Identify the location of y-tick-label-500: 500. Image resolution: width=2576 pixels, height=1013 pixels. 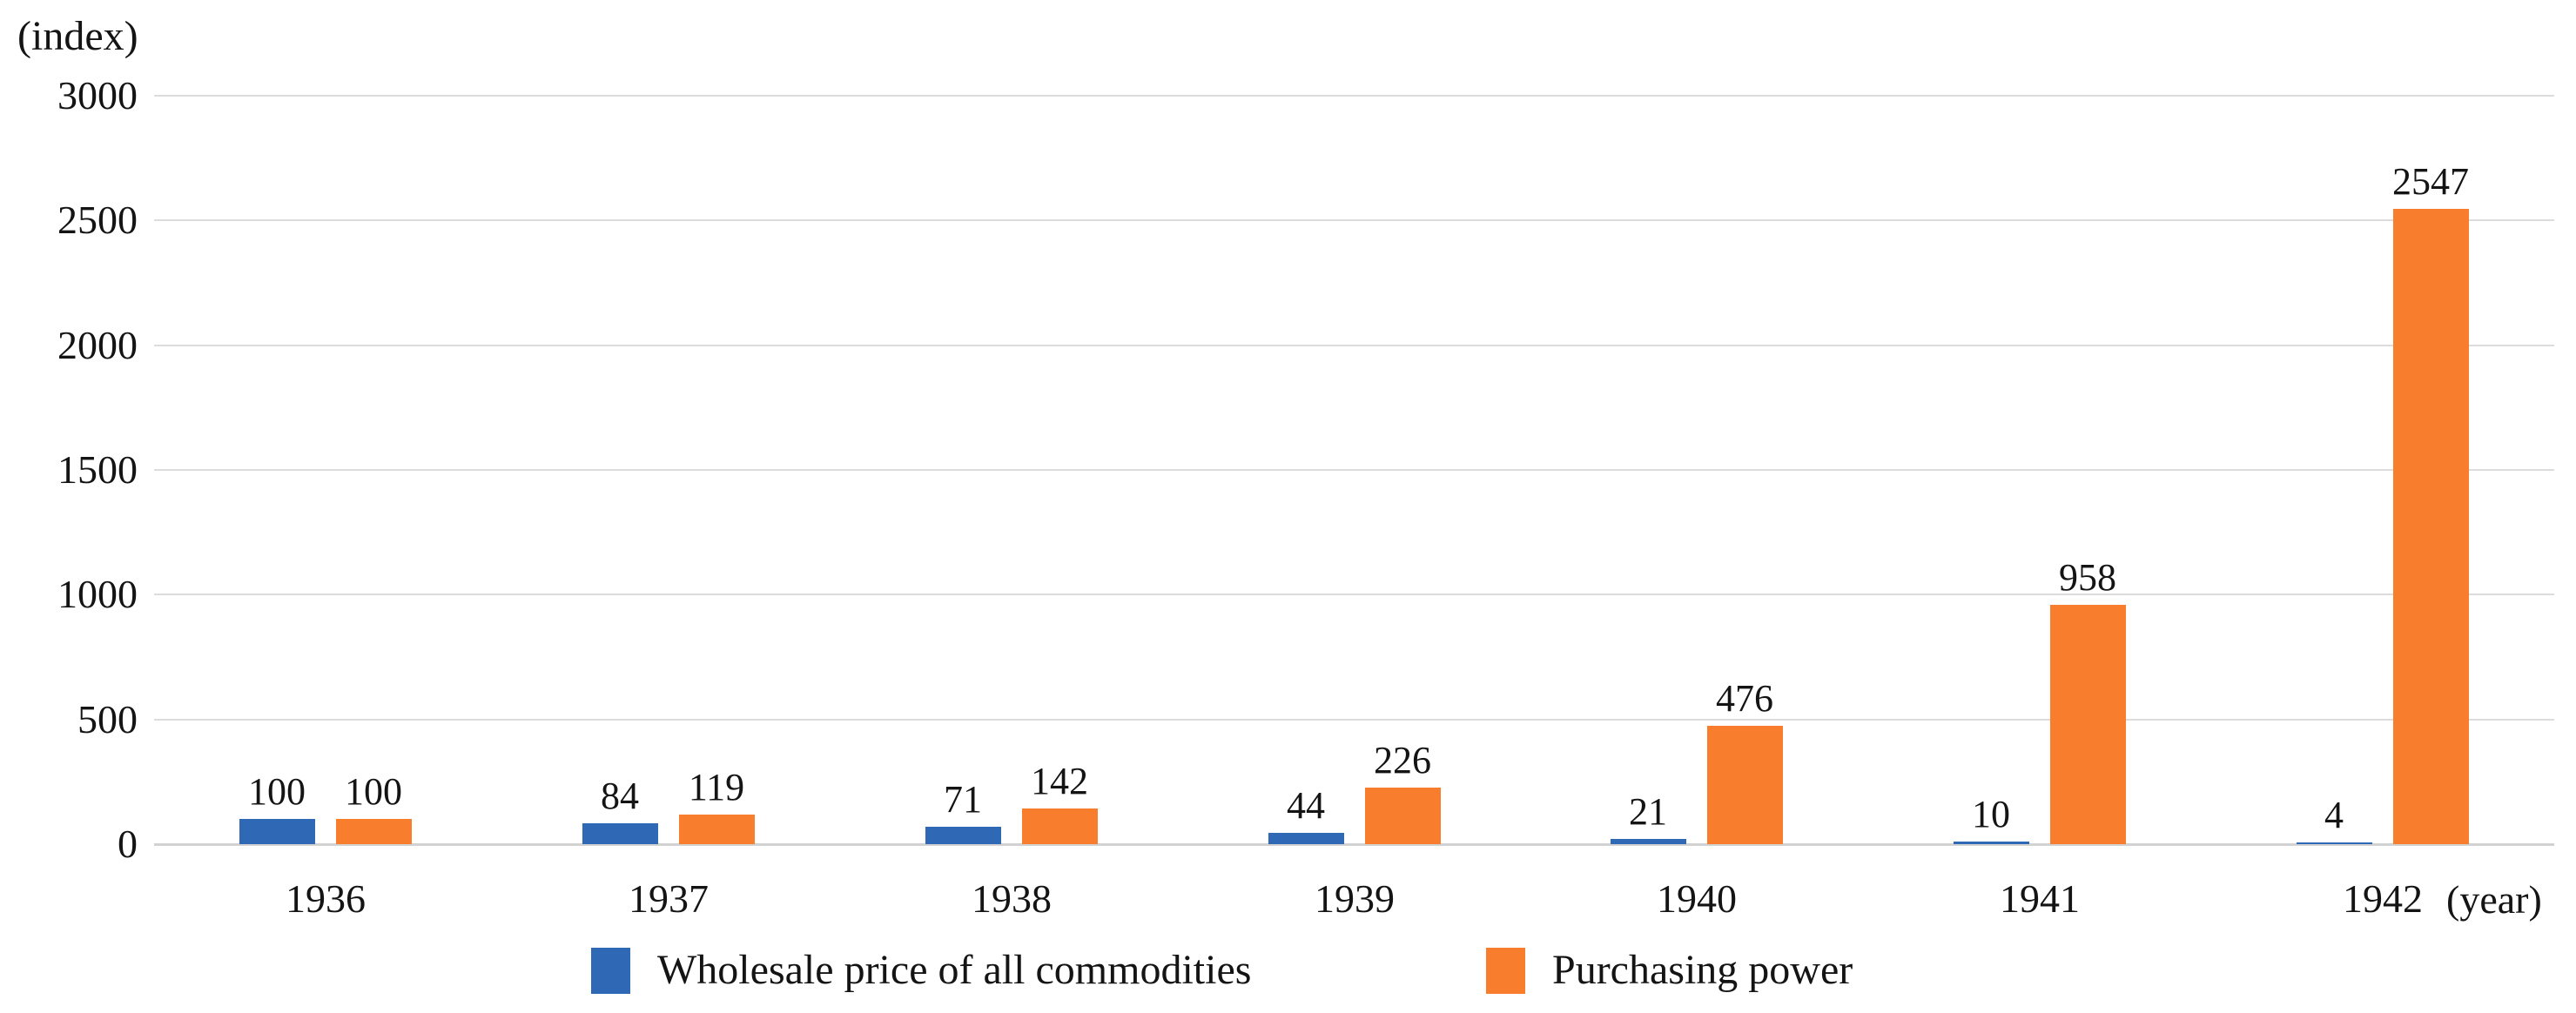
(107, 719).